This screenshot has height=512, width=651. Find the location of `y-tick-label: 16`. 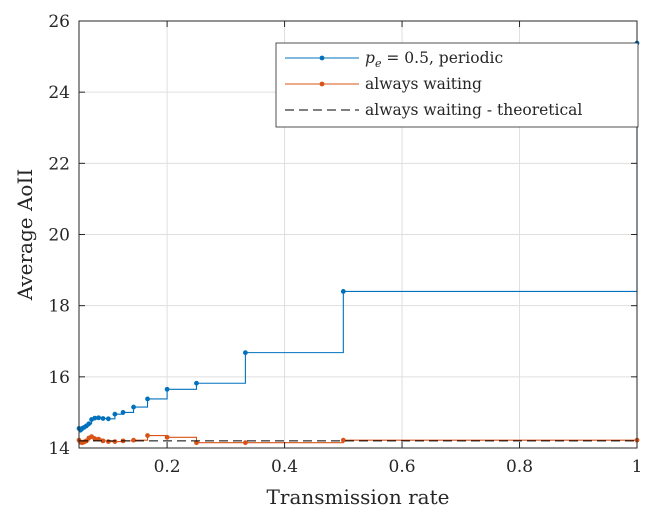

y-tick-label: 16 is located at coordinates (59, 378).